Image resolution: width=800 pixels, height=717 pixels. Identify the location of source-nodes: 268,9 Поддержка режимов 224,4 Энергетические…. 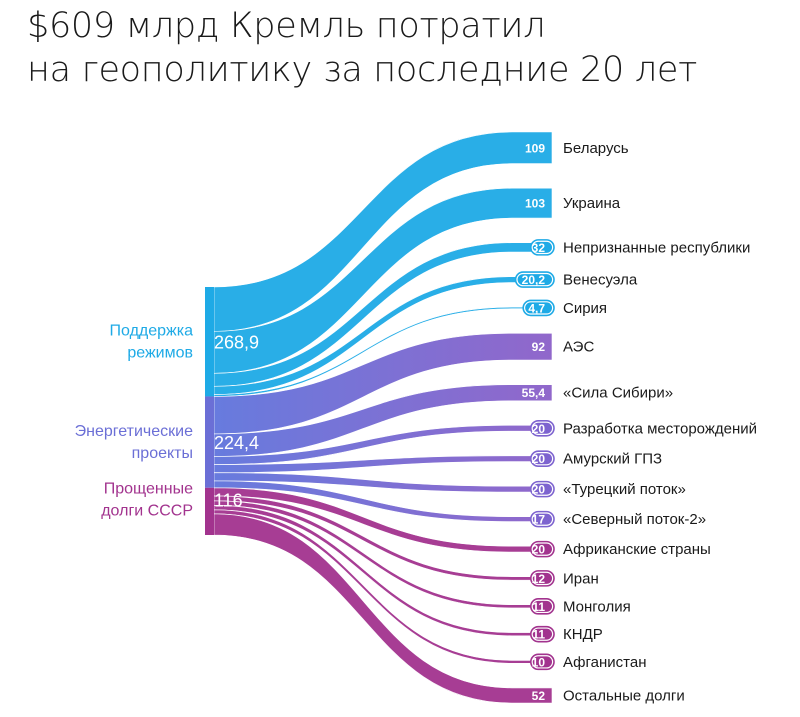
(167, 411).